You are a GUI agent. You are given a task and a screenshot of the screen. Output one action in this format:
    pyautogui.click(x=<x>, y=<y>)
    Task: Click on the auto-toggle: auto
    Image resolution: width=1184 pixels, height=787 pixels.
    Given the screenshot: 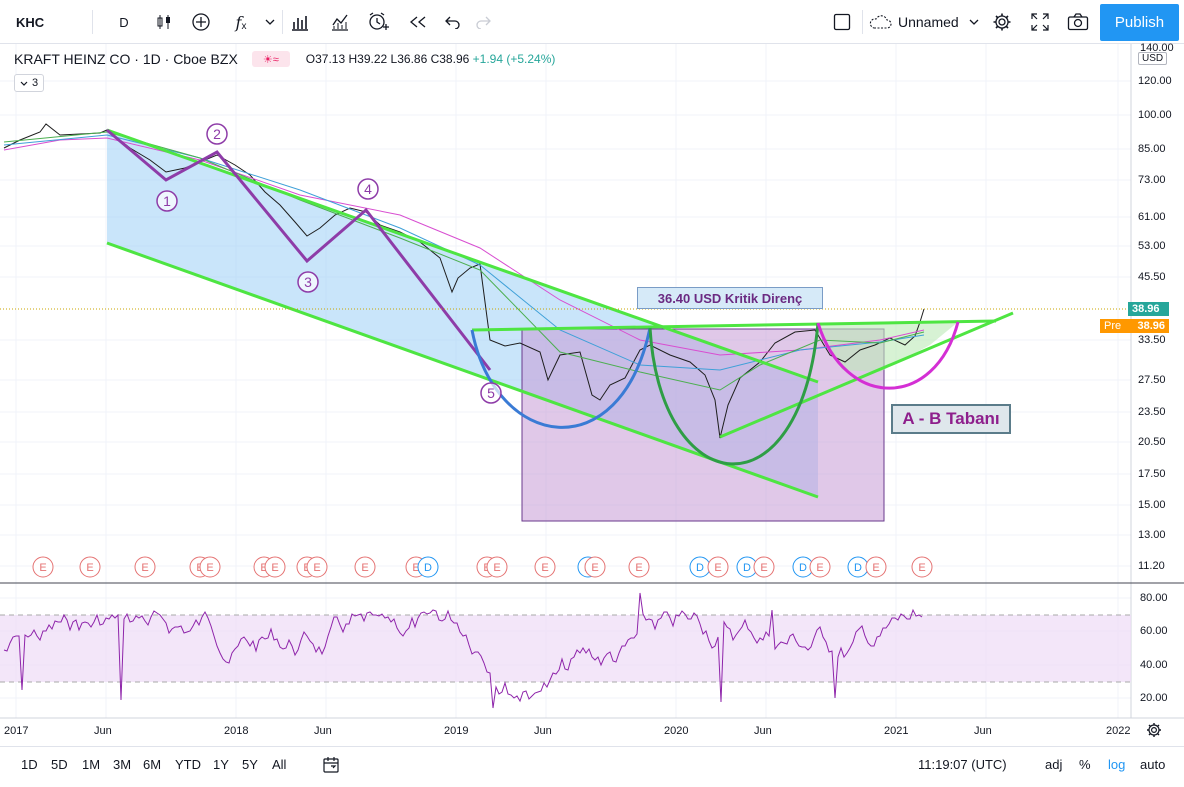 What is the action you would take?
    pyautogui.click(x=1153, y=764)
    